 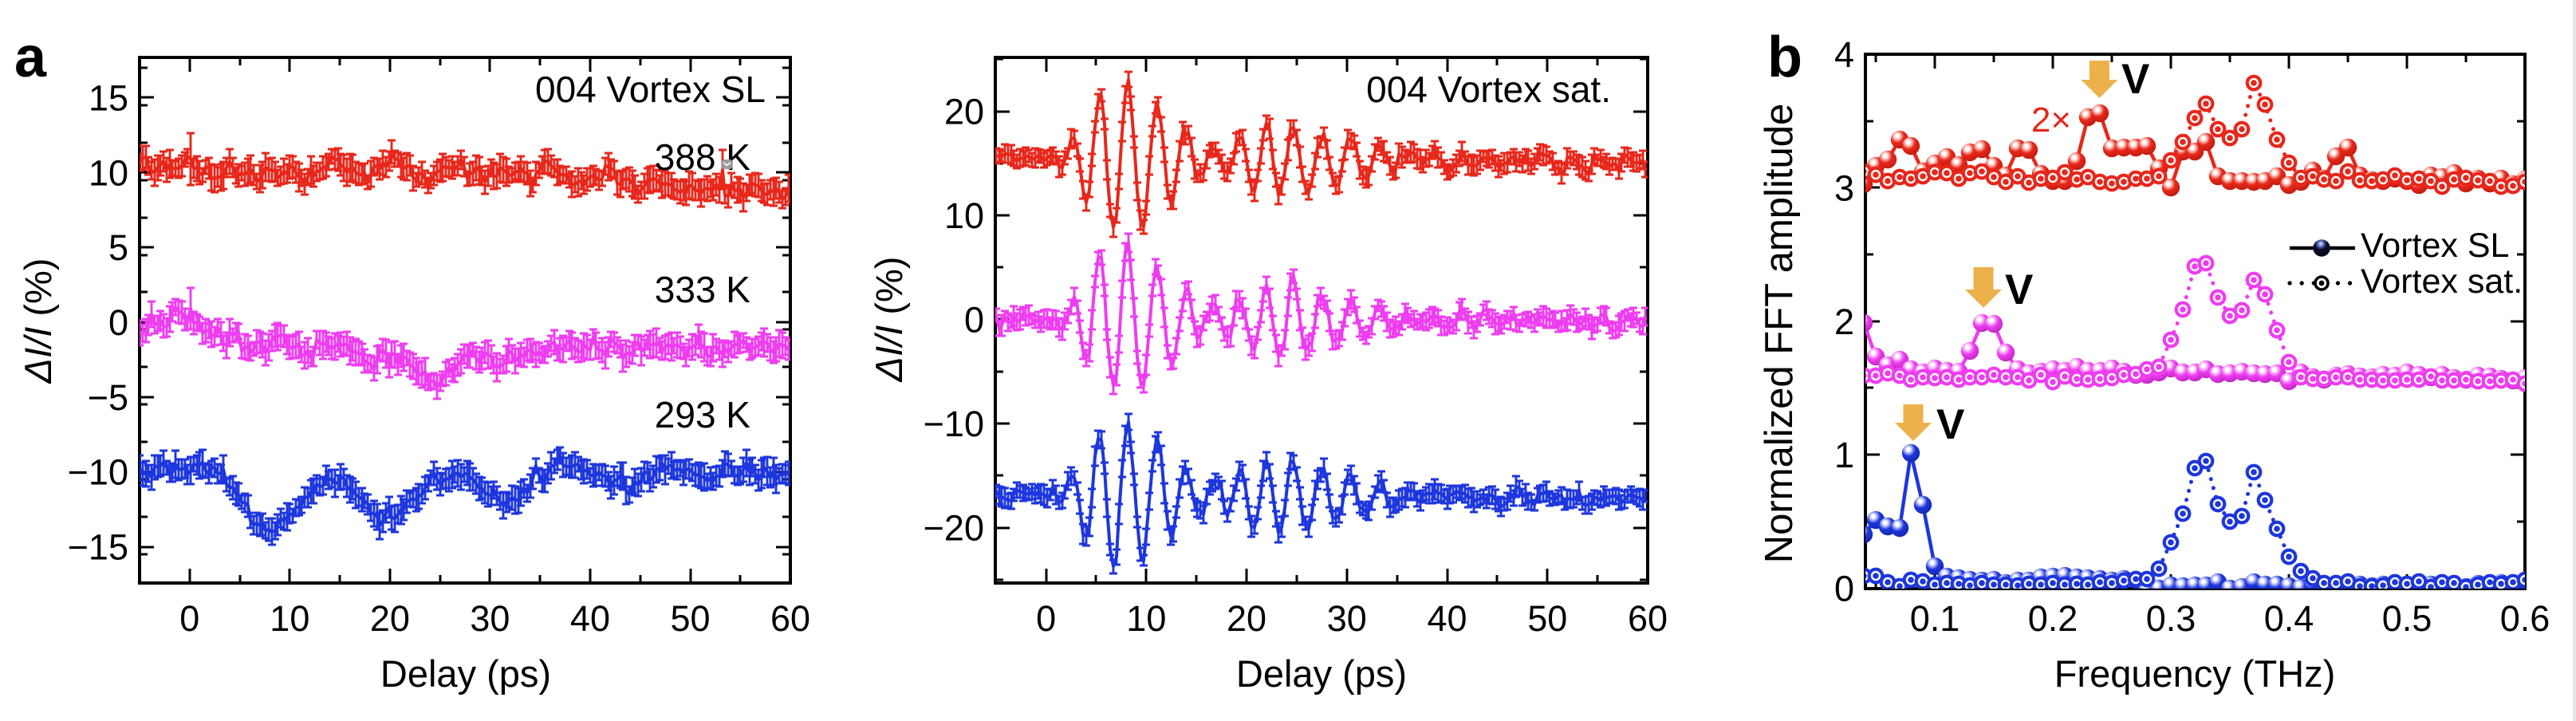 What do you see at coordinates (1844, 188) in the screenshot?
I see `svg-text: 3` at bounding box center [1844, 188].